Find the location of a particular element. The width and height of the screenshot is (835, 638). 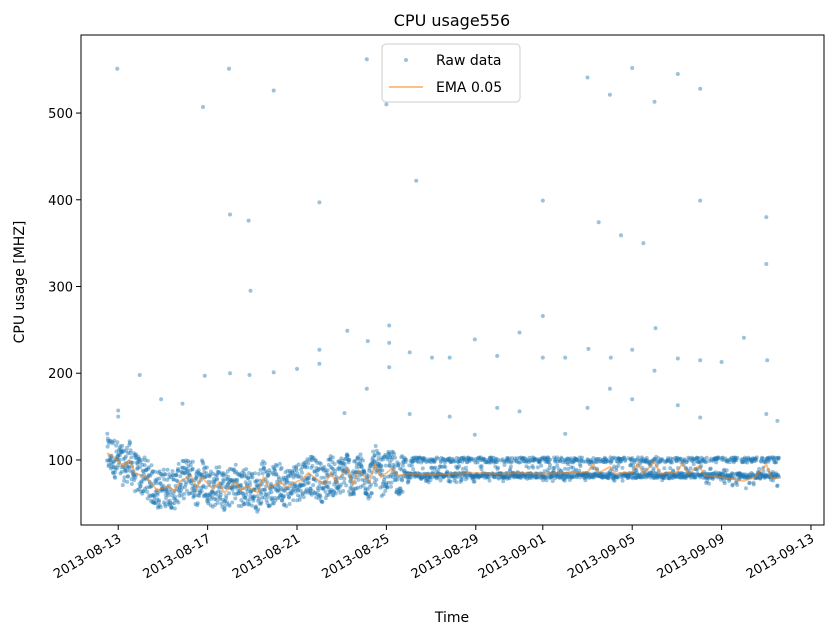

chart-title: CPU usage556 is located at coordinates (452, 20).